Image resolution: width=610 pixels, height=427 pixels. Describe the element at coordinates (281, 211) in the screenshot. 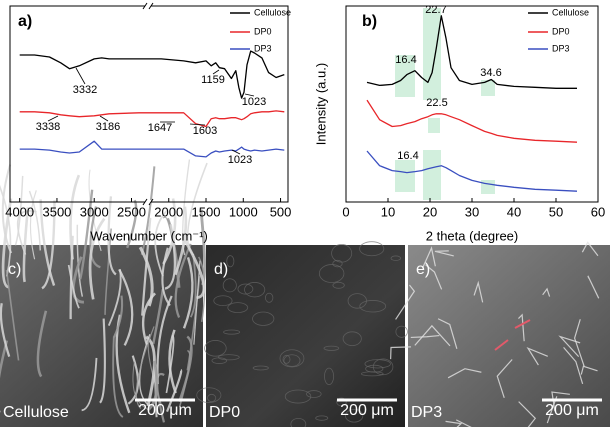

I see `x-tick-label: 500` at that location.